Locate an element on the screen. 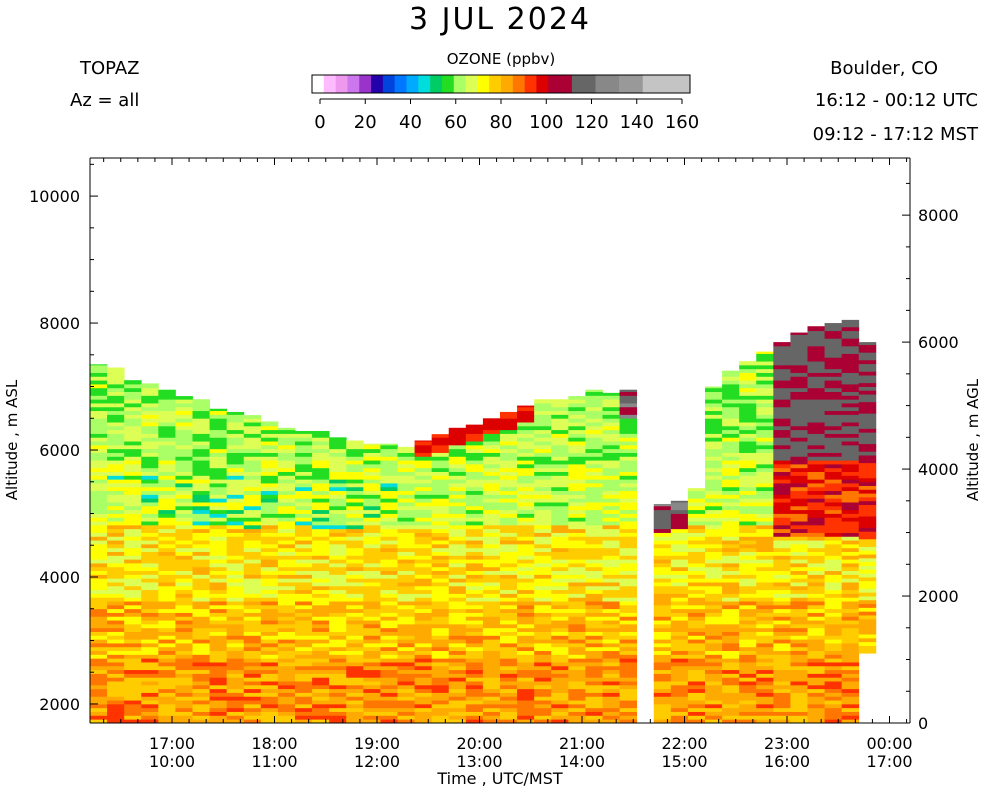  y-axis-label-left: Altitude , m ASL is located at coordinates (12, 439).